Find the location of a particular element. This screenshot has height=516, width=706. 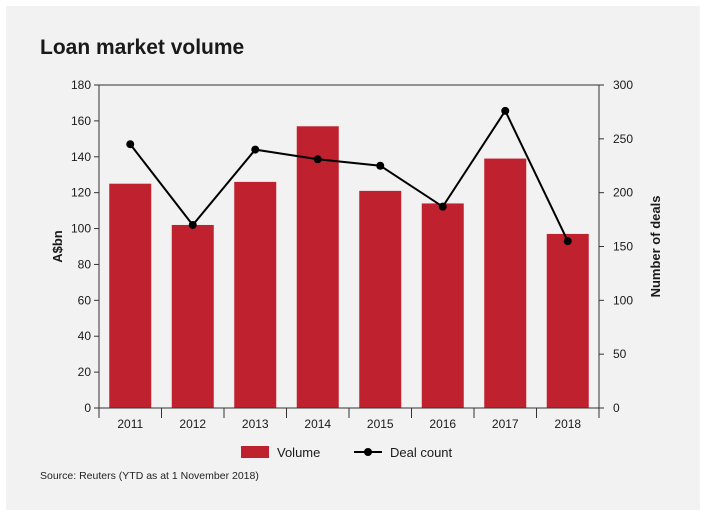

chart-title: Loan market volume is located at coordinates (142, 47).